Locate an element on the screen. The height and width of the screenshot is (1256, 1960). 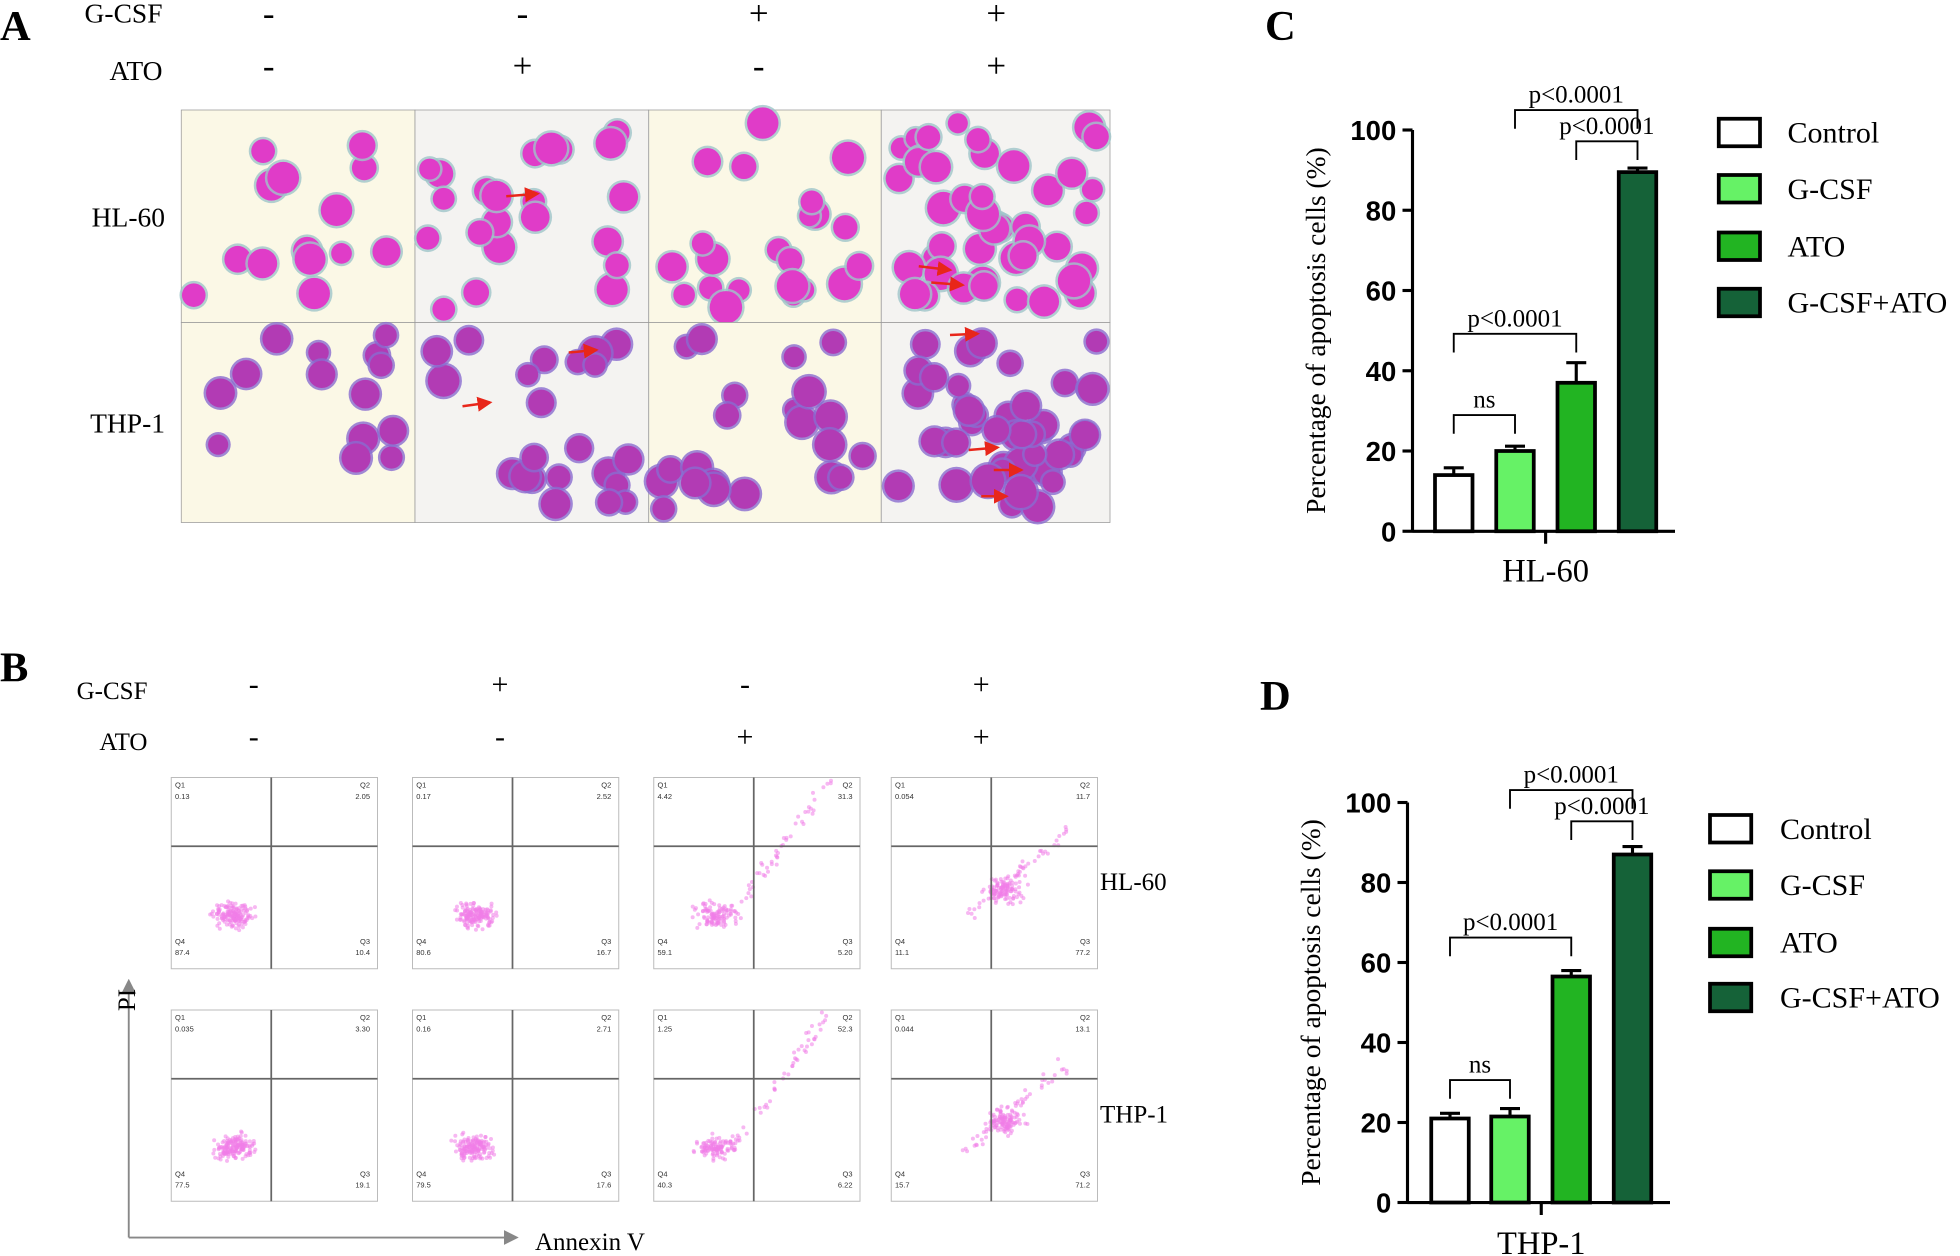
cell-line-label: THP-1 is located at coordinates (1134, 1115).